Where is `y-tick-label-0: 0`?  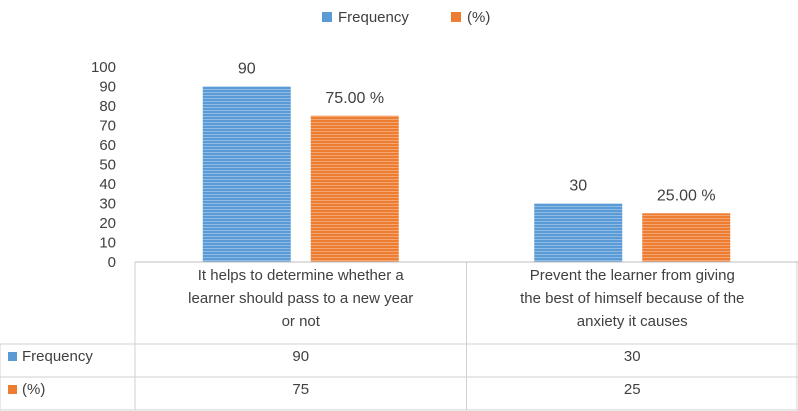 y-tick-label-0: 0 is located at coordinates (112, 262).